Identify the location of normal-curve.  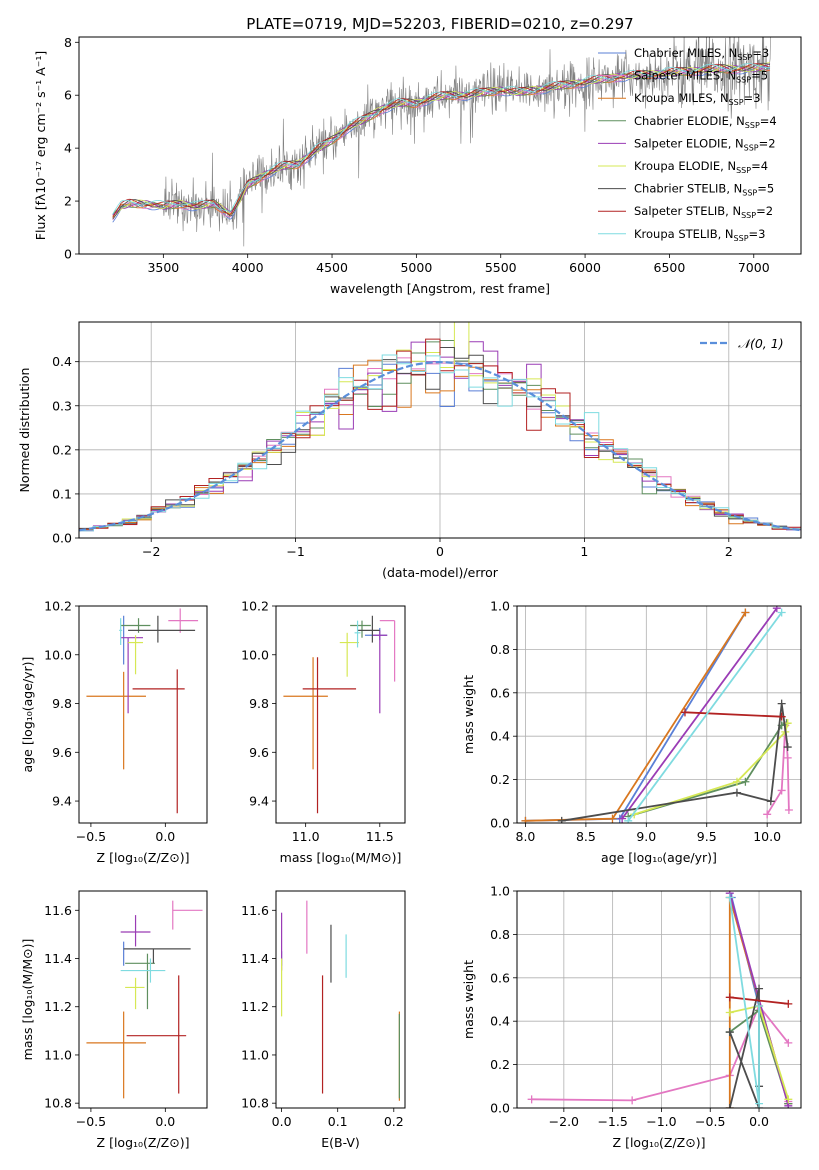
(440, 446).